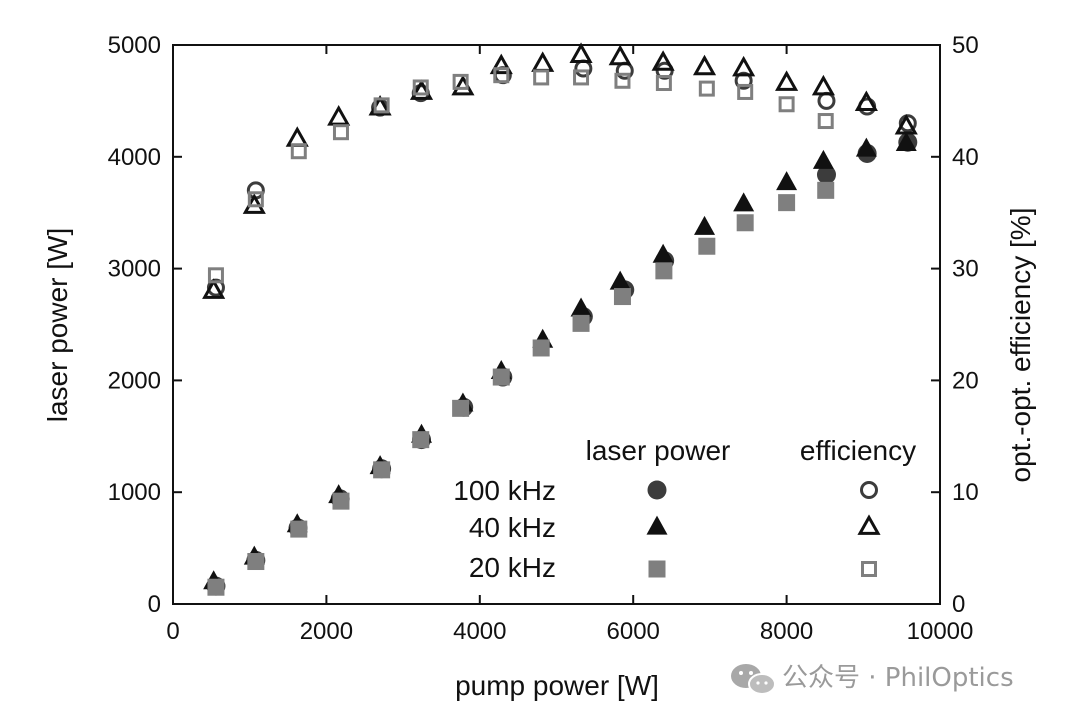 The image size is (1080, 725). What do you see at coordinates (657, 525) in the screenshot?
I see `legend-marker-laser-40khz` at bounding box center [657, 525].